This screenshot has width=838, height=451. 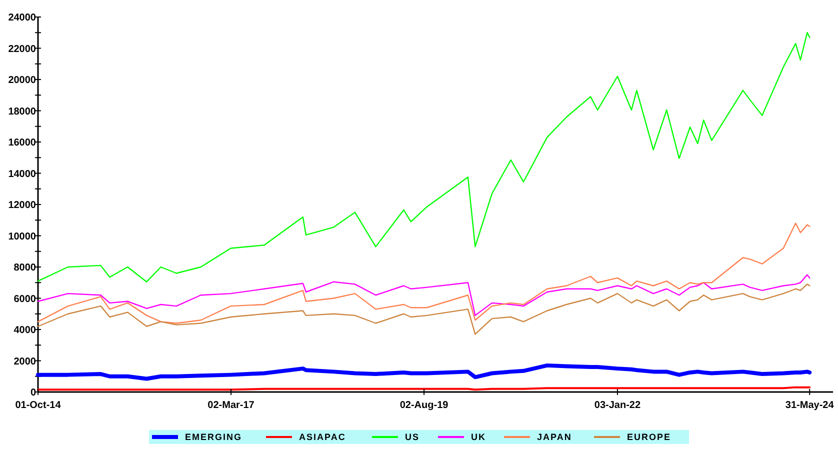 I want to click on y-tick-label: 4000, so click(x=25, y=330).